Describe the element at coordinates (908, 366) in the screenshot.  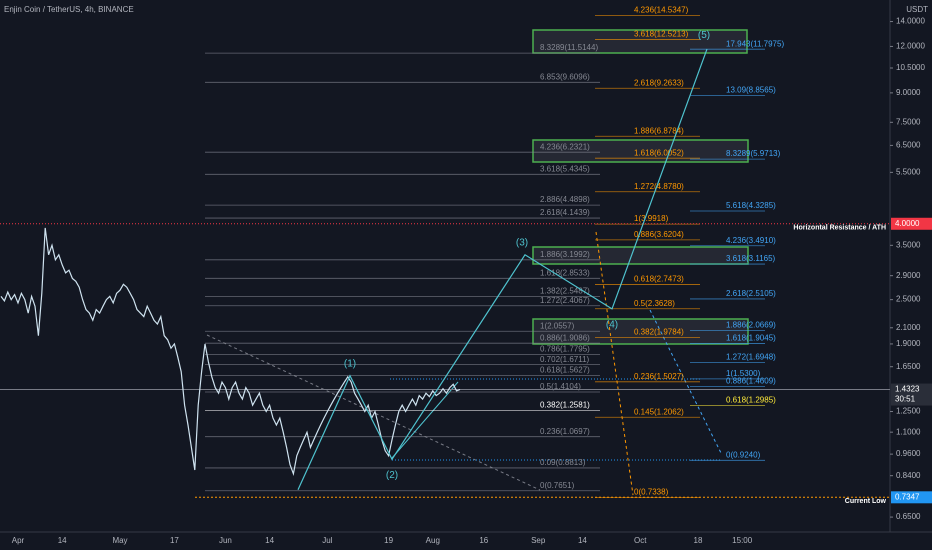
I see `y-tick-label: 1.6500` at that location.